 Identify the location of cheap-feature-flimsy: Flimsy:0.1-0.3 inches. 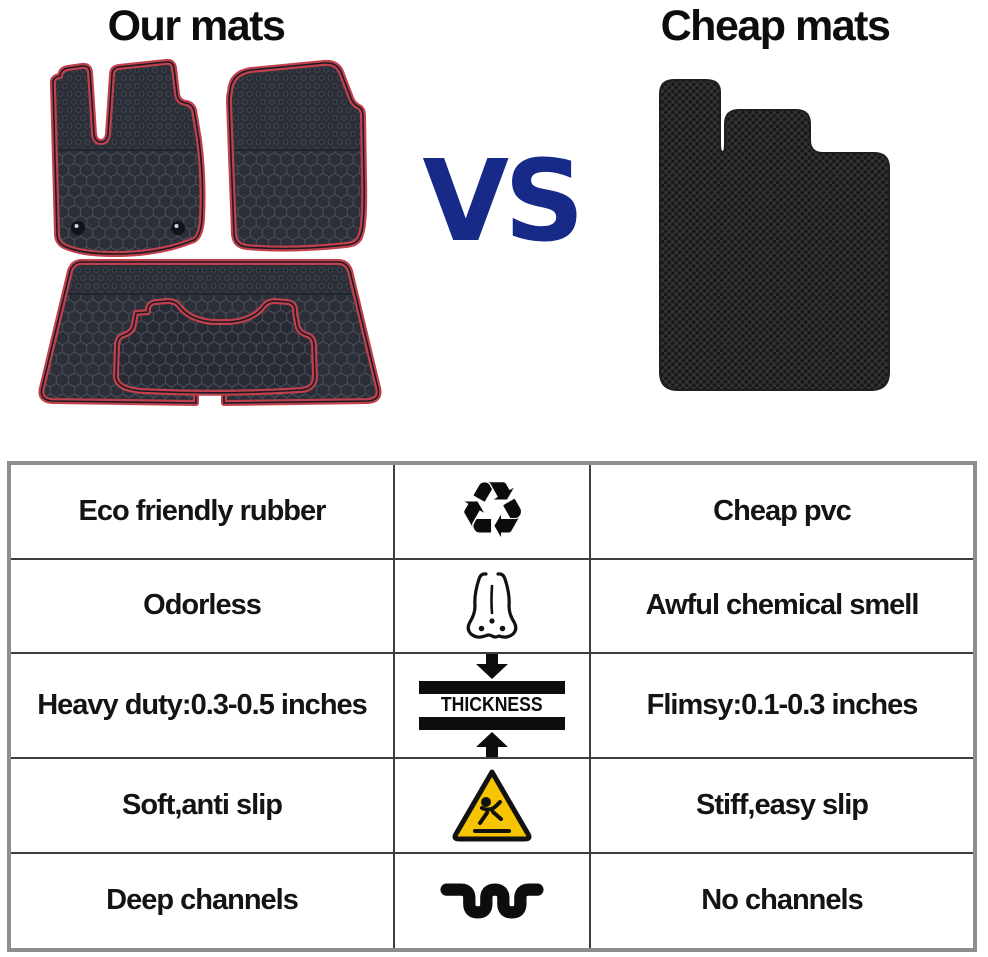
(782, 706).